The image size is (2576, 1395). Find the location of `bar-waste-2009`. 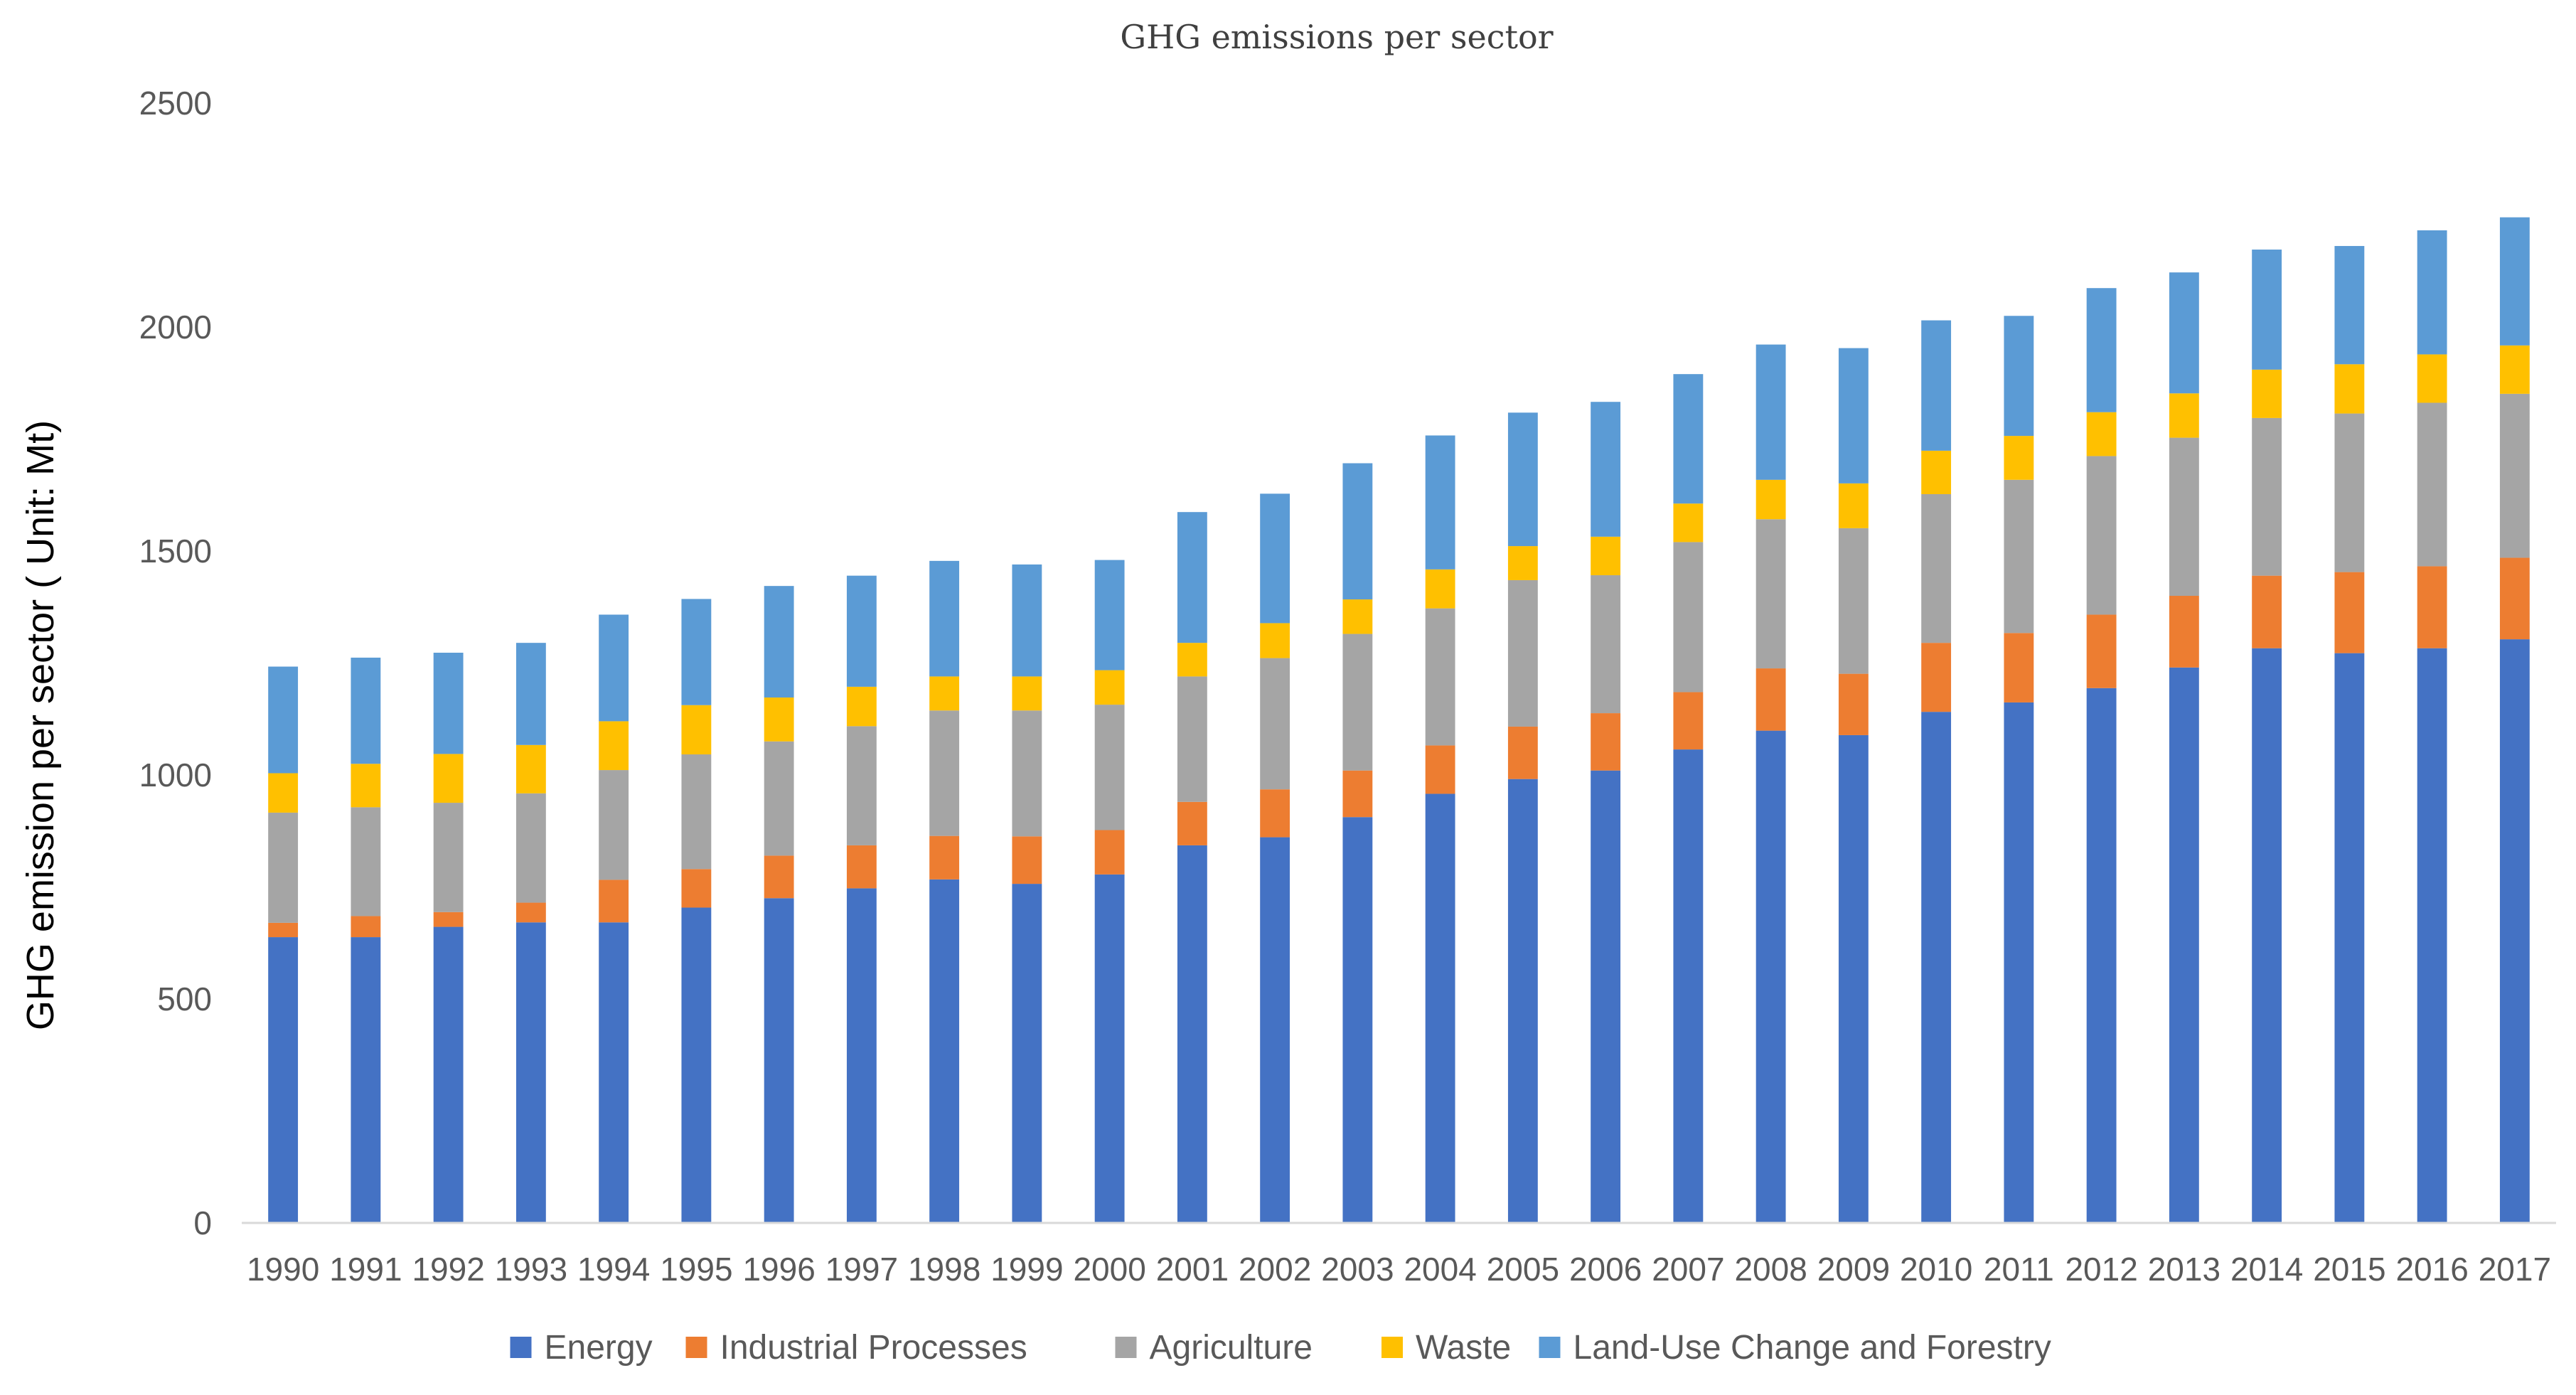

bar-waste-2009 is located at coordinates (1853, 505).